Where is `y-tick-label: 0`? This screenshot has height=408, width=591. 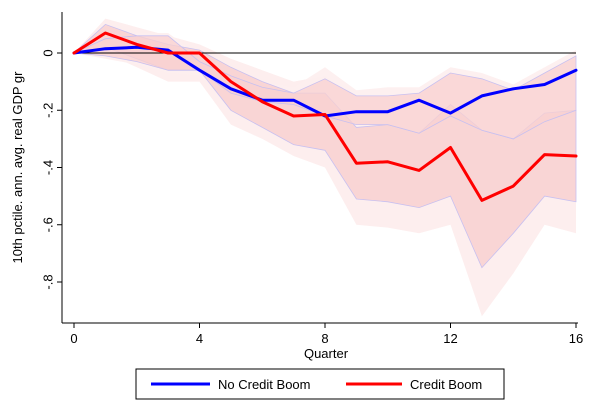
y-tick-label: 0 is located at coordinates (47, 52).